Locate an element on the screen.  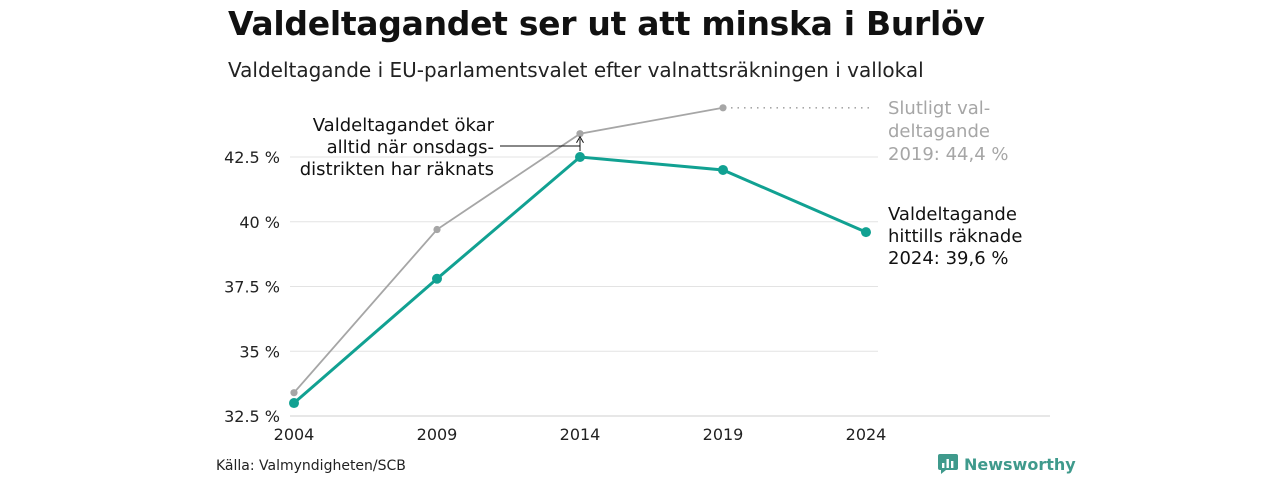
current-series-label: hittills räknade is located at coordinates (955, 236).